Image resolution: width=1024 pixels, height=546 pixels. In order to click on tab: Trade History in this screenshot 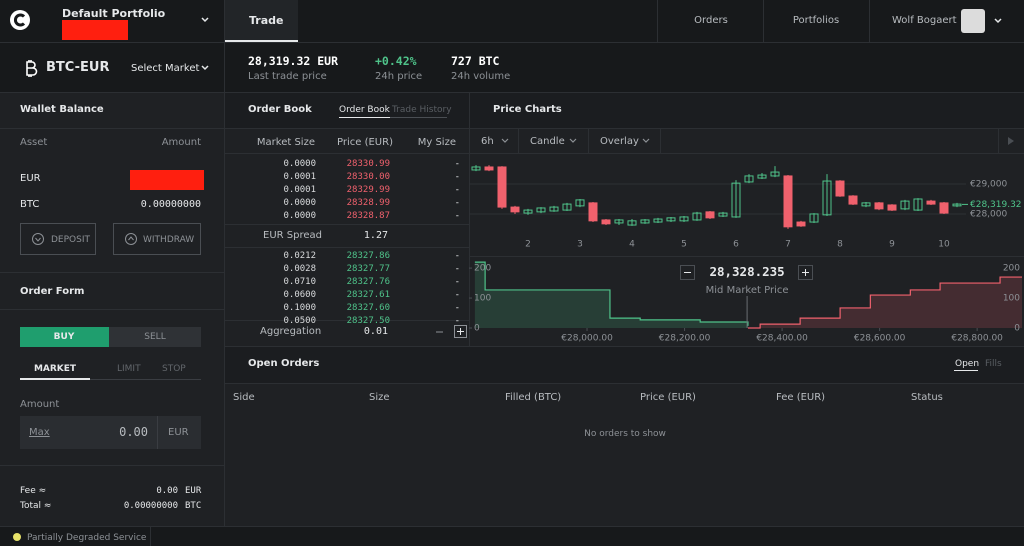, I will do `click(422, 110)`.